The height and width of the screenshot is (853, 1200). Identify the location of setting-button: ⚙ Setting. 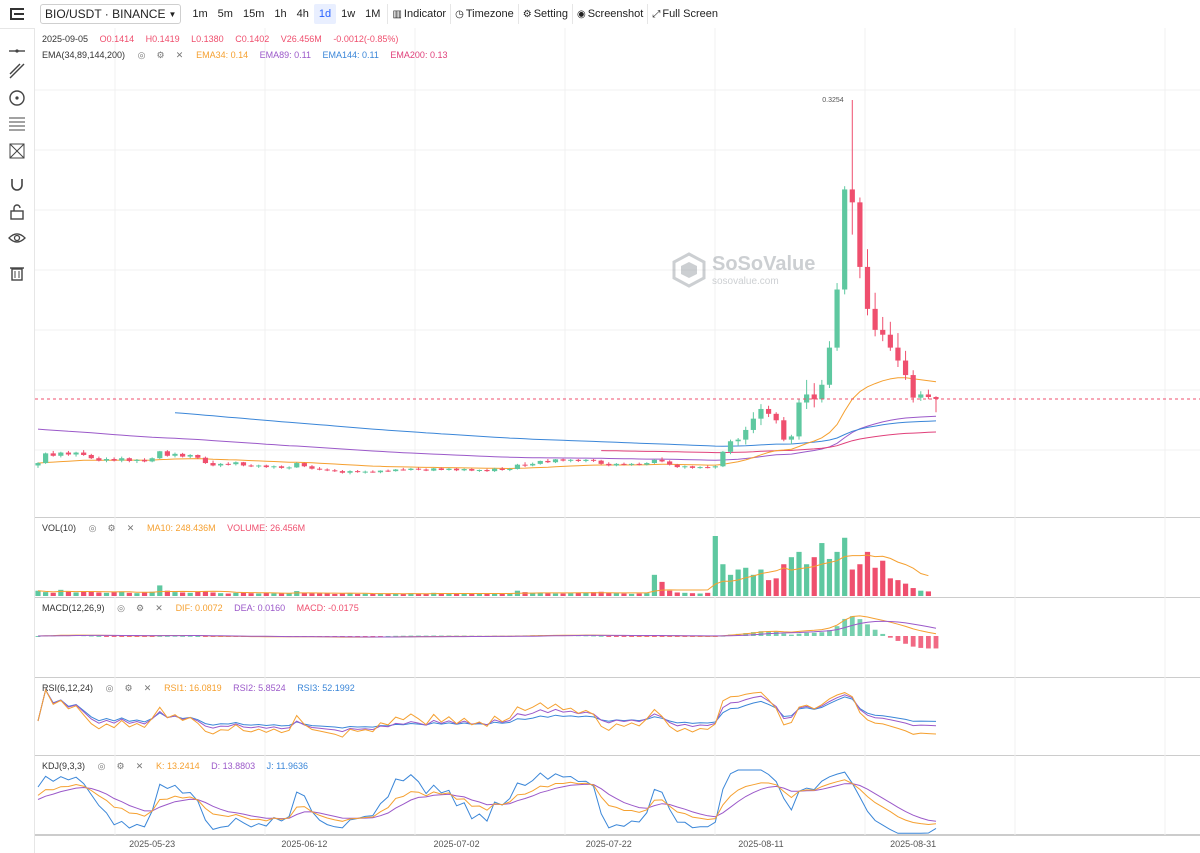
(544, 14).